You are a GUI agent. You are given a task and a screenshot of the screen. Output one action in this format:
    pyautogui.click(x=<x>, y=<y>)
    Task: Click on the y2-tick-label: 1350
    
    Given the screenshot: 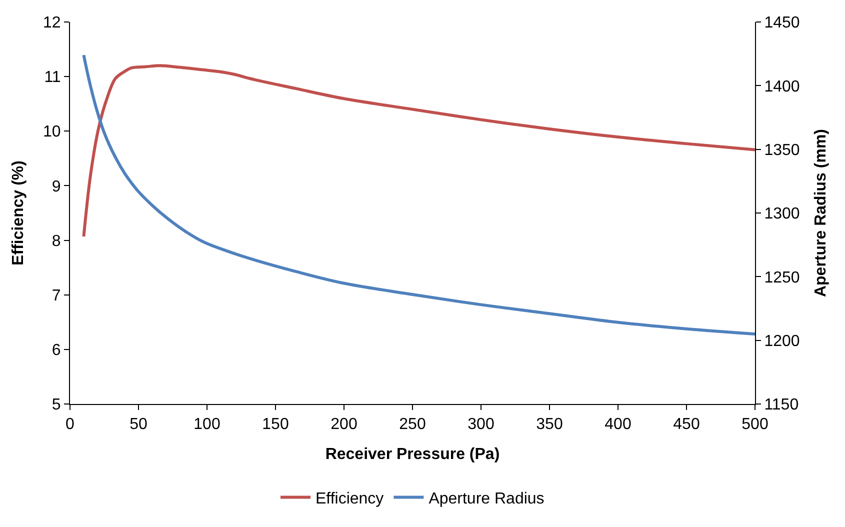 What is the action you would take?
    pyautogui.click(x=782, y=150)
    